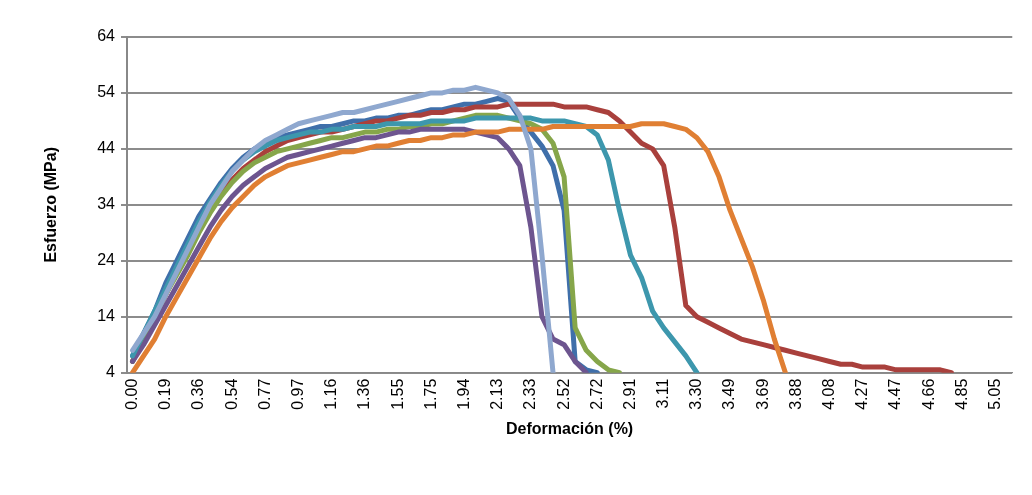 The width and height of the screenshot is (1032, 495). What do you see at coordinates (463, 394) in the screenshot?
I see `x-tick-label: 1.94` at bounding box center [463, 394].